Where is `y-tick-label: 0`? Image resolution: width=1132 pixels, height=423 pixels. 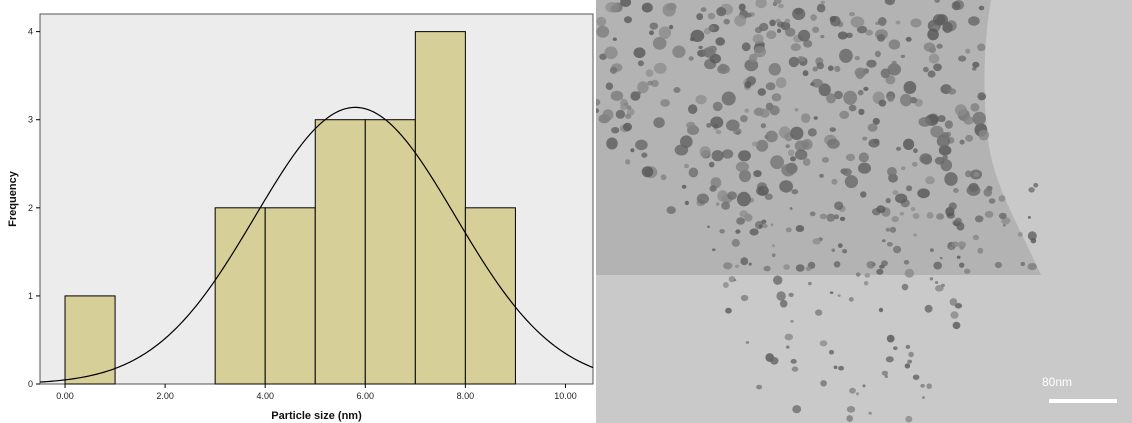
y-tick-label: 0 is located at coordinates (30, 384).